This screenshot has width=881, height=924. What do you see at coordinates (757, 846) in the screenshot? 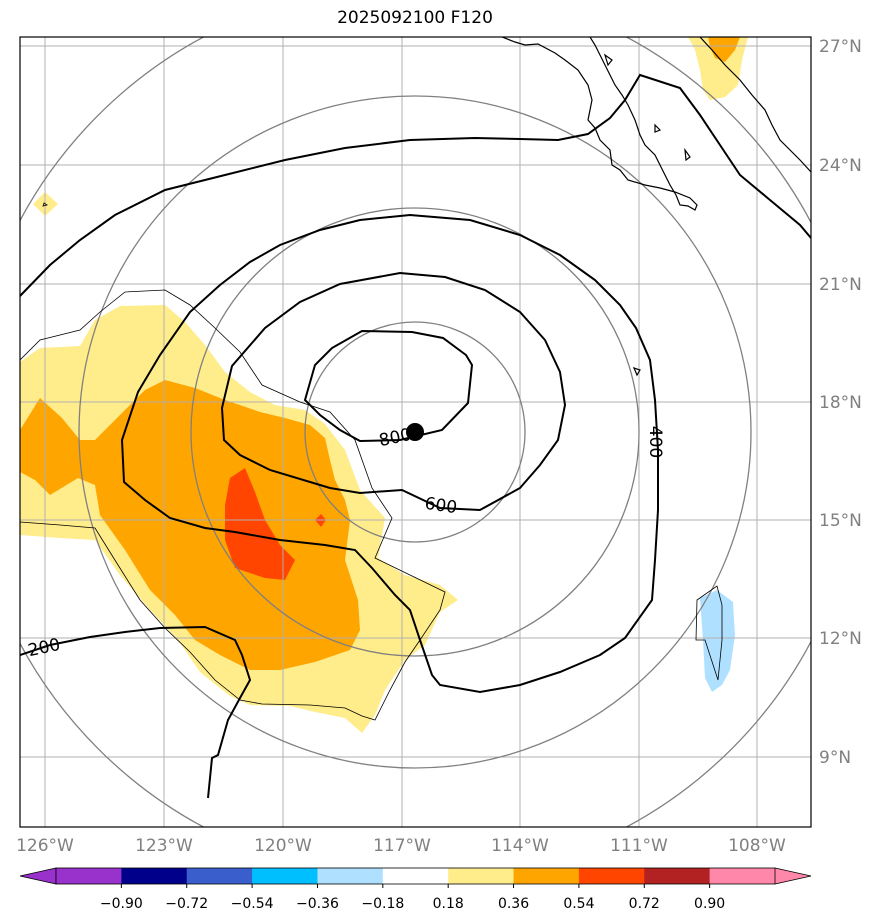
I see `lon-label: 108°W` at bounding box center [757, 846].